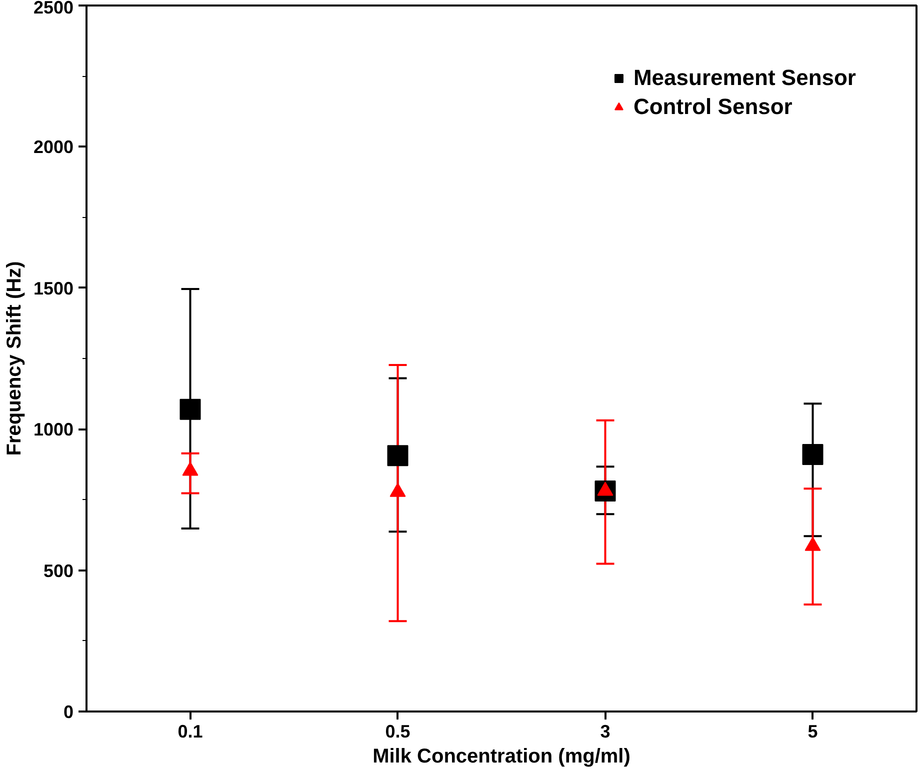 The image size is (921, 770). I want to click on y-tick-label: 1500, so click(53, 288).